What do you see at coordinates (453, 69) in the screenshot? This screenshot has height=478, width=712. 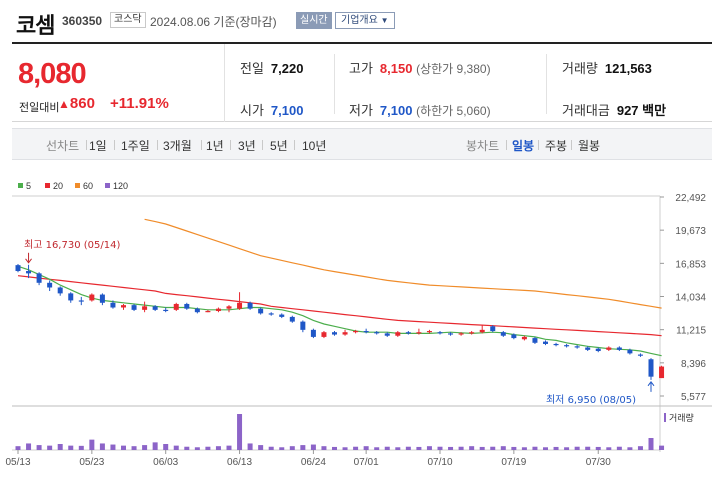 I see `upper-limit: (상한가 9,380)` at bounding box center [453, 69].